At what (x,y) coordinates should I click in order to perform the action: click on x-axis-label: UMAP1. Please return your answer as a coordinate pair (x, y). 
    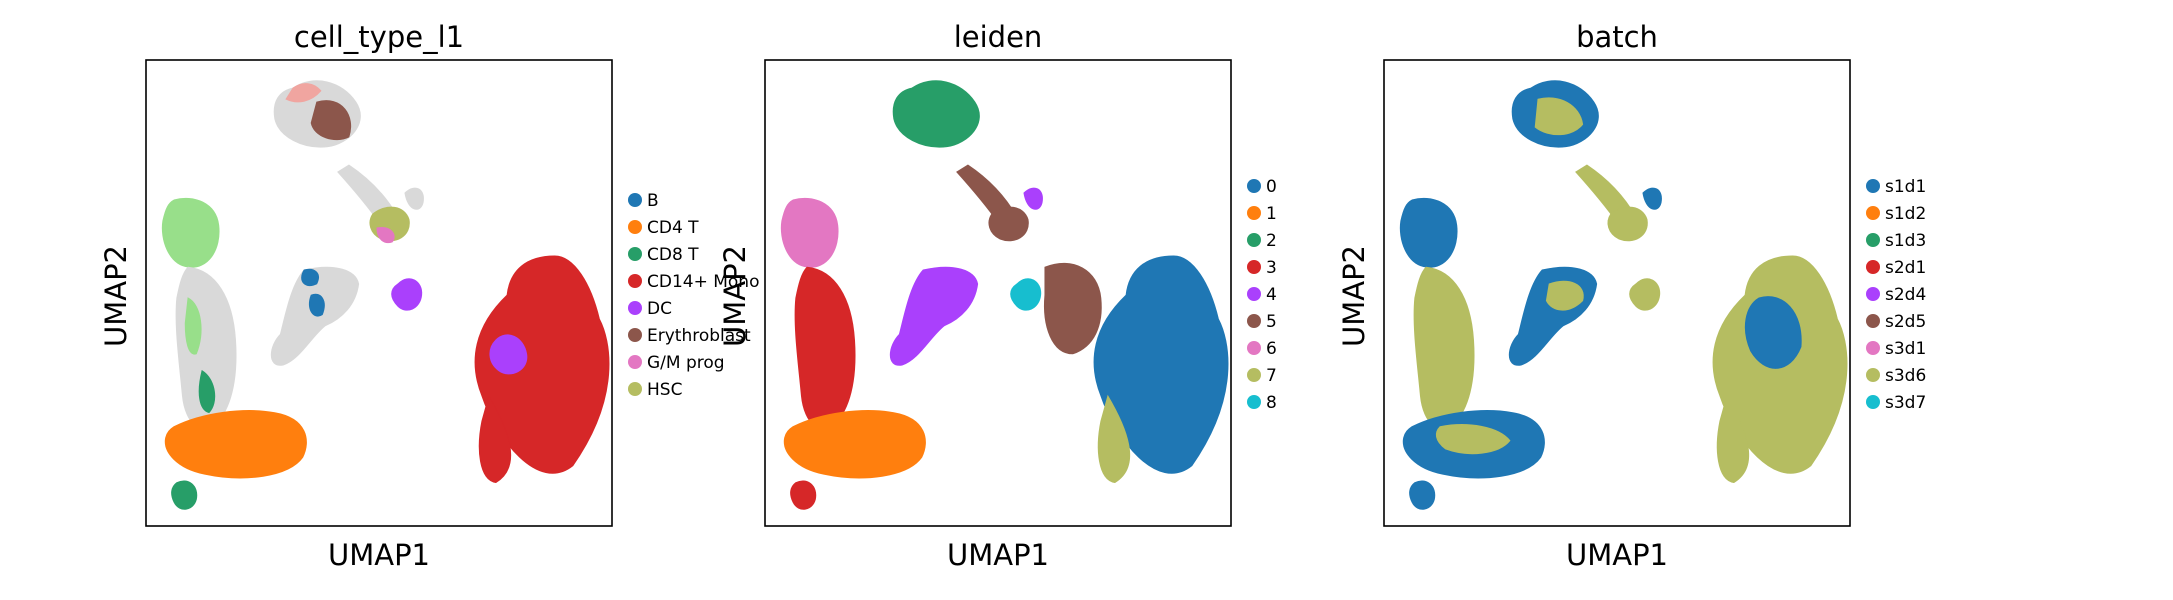
    Looking at the image, I should click on (1617, 555).